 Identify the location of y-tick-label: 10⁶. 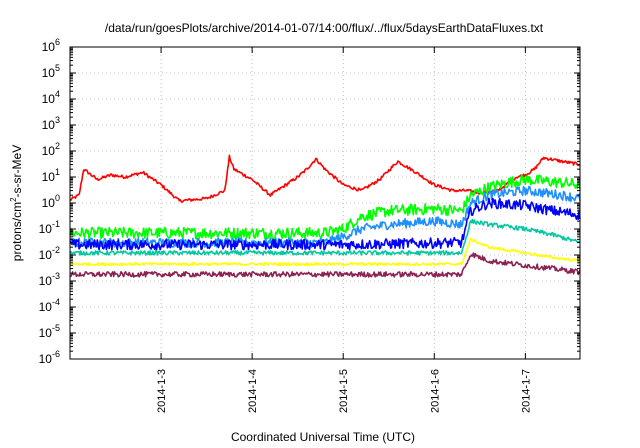
(51, 45).